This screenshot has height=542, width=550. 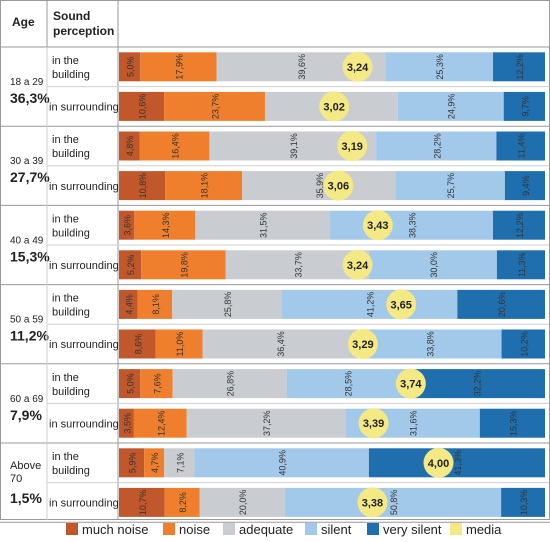 I want to click on data-label-silent: 38,3%, so click(x=412, y=225).